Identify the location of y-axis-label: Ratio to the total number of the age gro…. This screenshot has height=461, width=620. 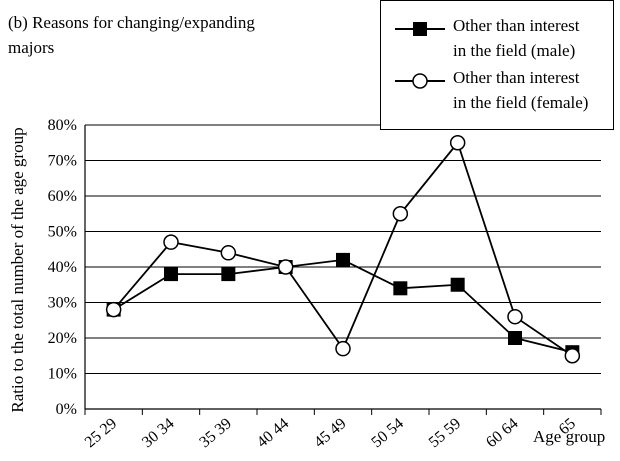
(17, 270).